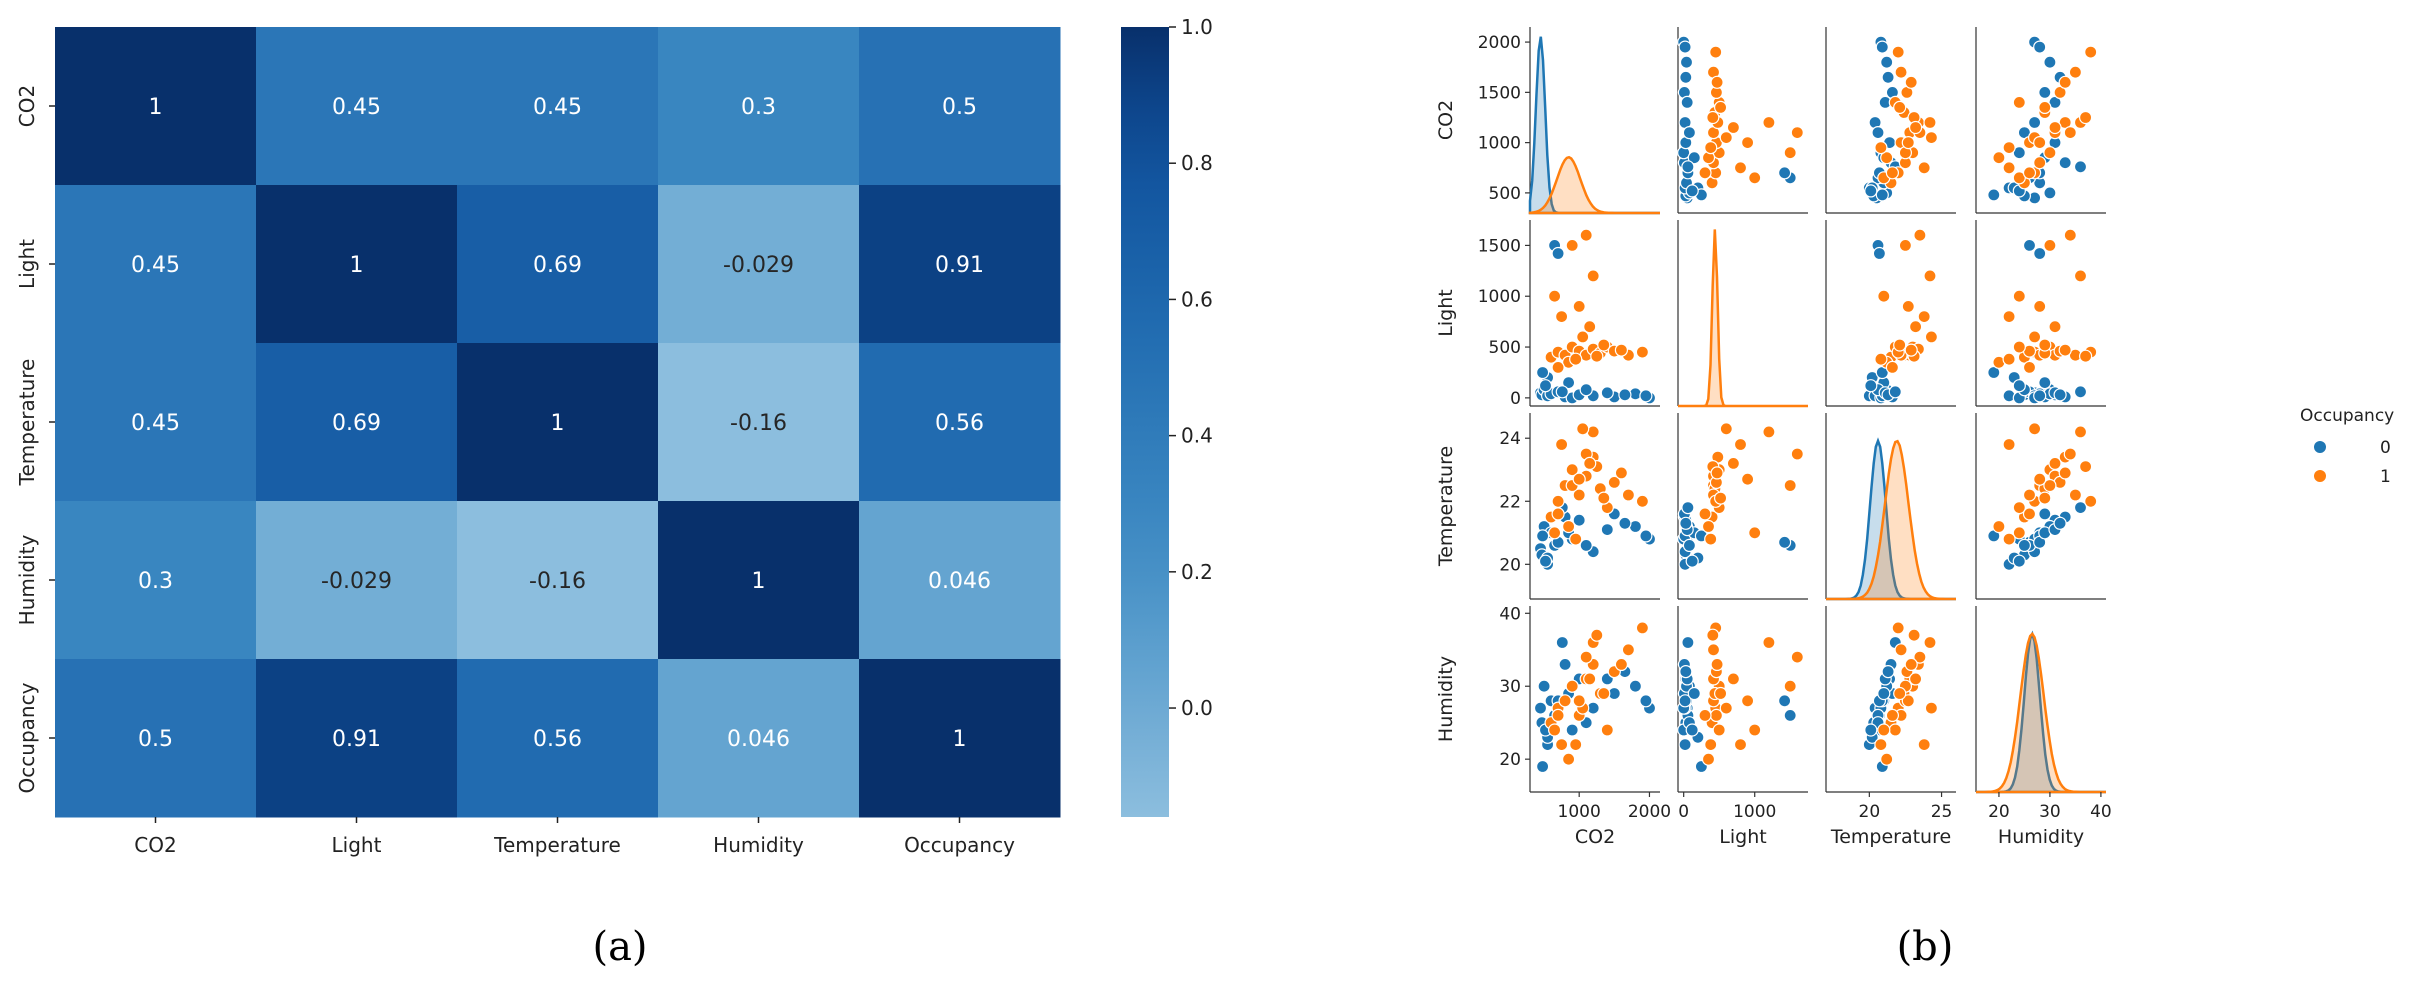  Describe the element at coordinates (1145, 422) in the screenshot. I see `colorbar-gradient` at that location.